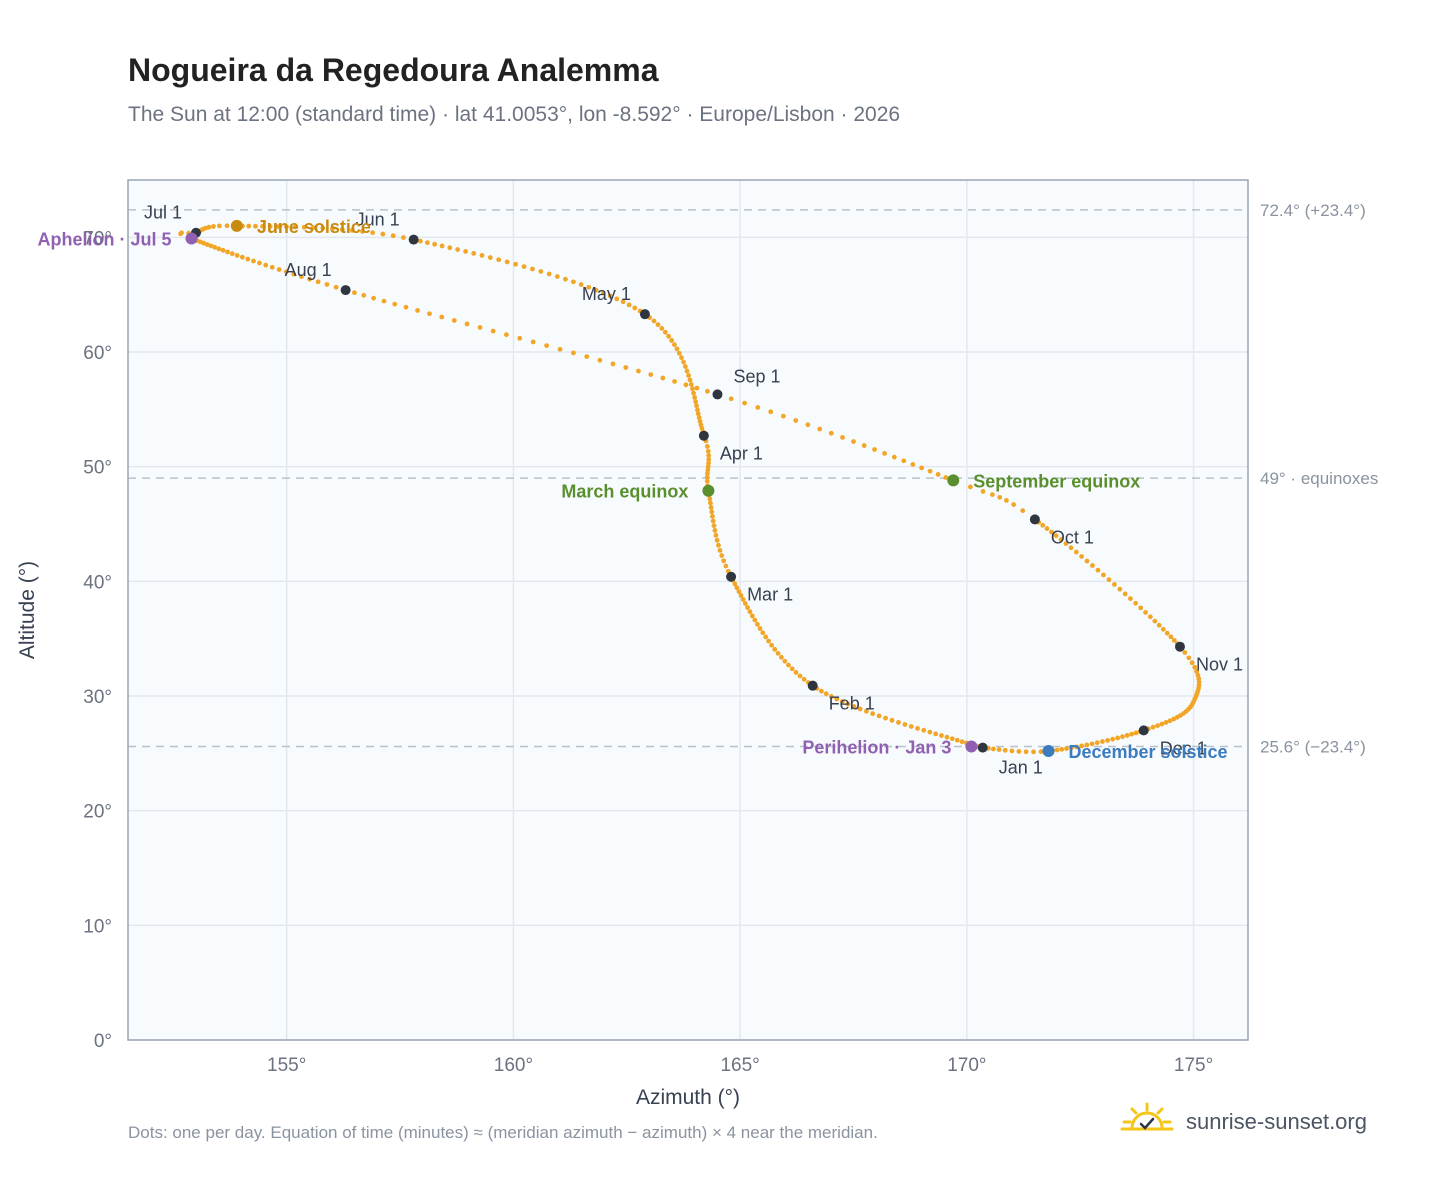  What do you see at coordinates (393, 70) in the screenshot?
I see `chart-title: Nogueira da Regedoura Analemma` at bounding box center [393, 70].